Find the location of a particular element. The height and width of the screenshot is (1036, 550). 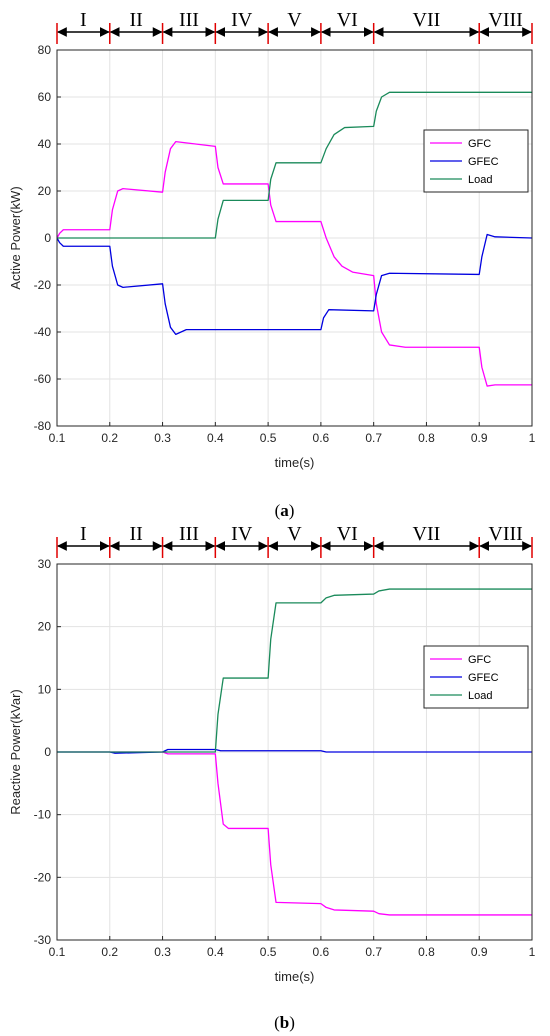

y-tick-label: -80 is located at coordinates (43, 426).